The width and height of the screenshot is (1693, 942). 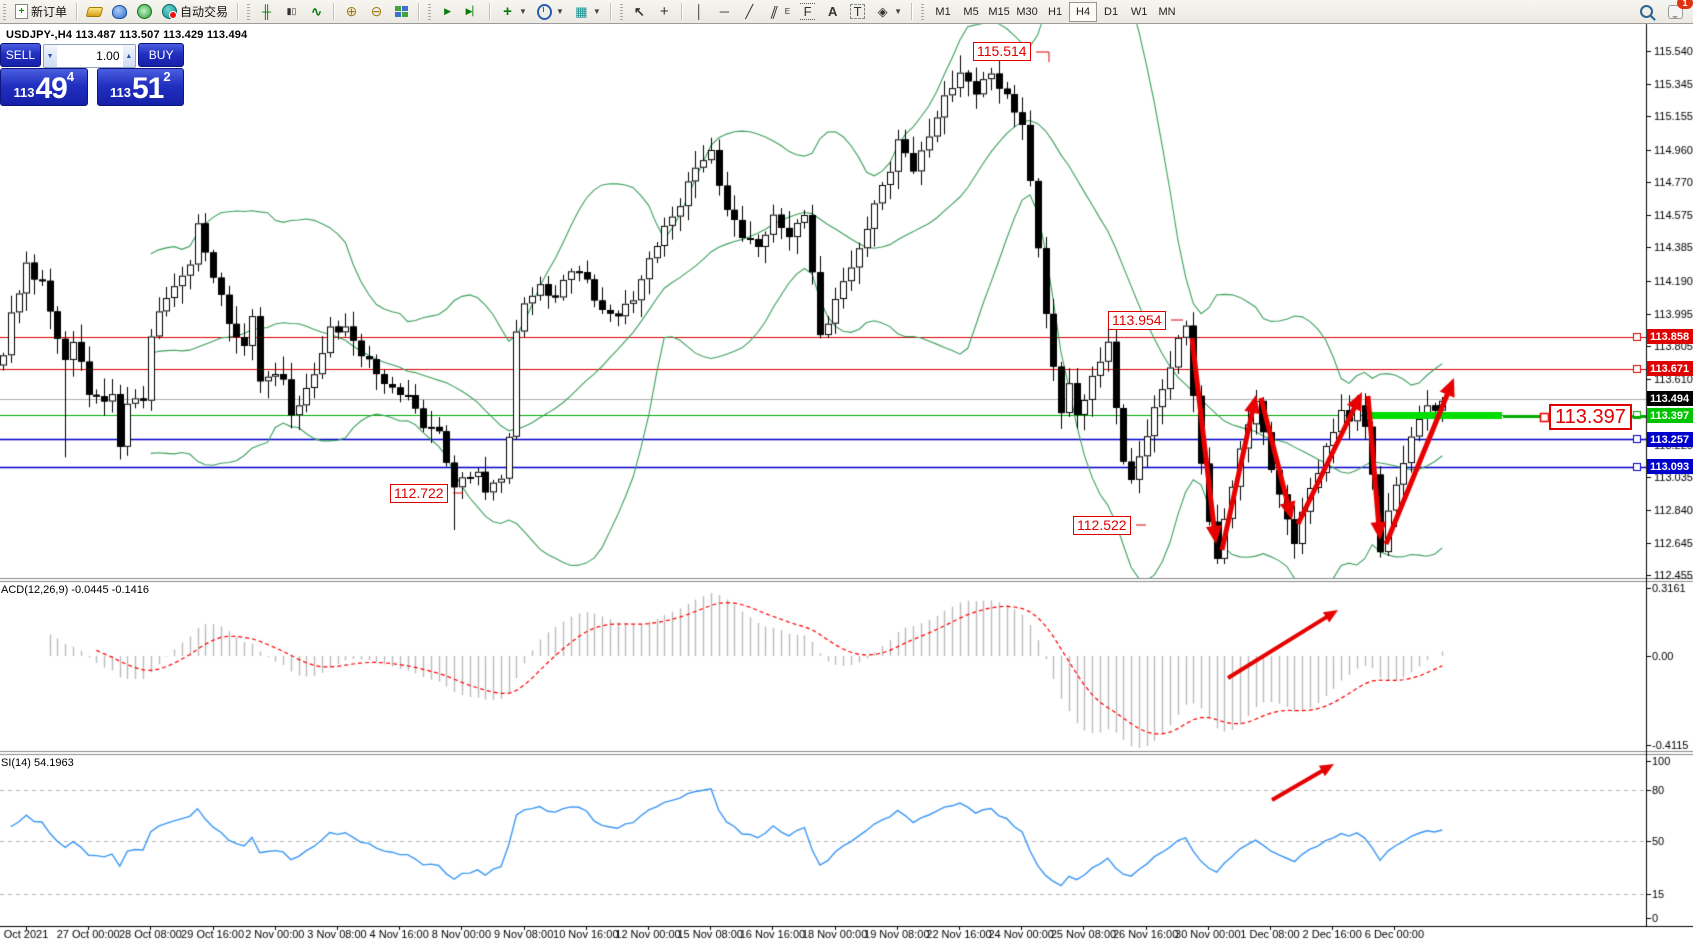 I want to click on tab-timeframe-w1: W1, so click(x=1139, y=11).